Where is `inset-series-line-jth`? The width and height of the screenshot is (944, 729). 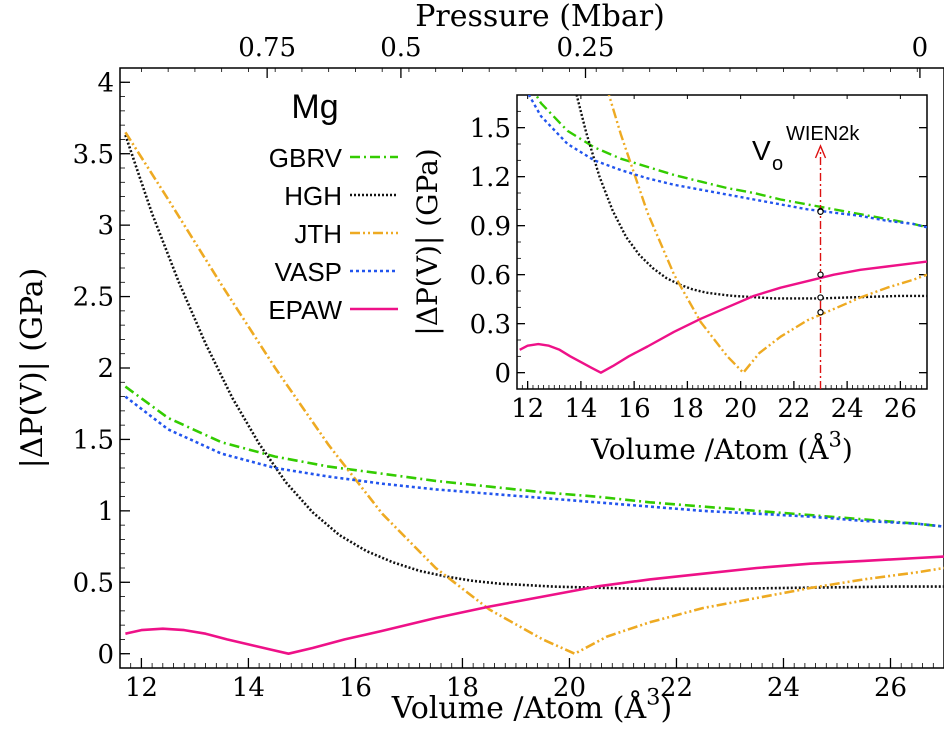
inset-series-line-jth is located at coordinates (767, 234).